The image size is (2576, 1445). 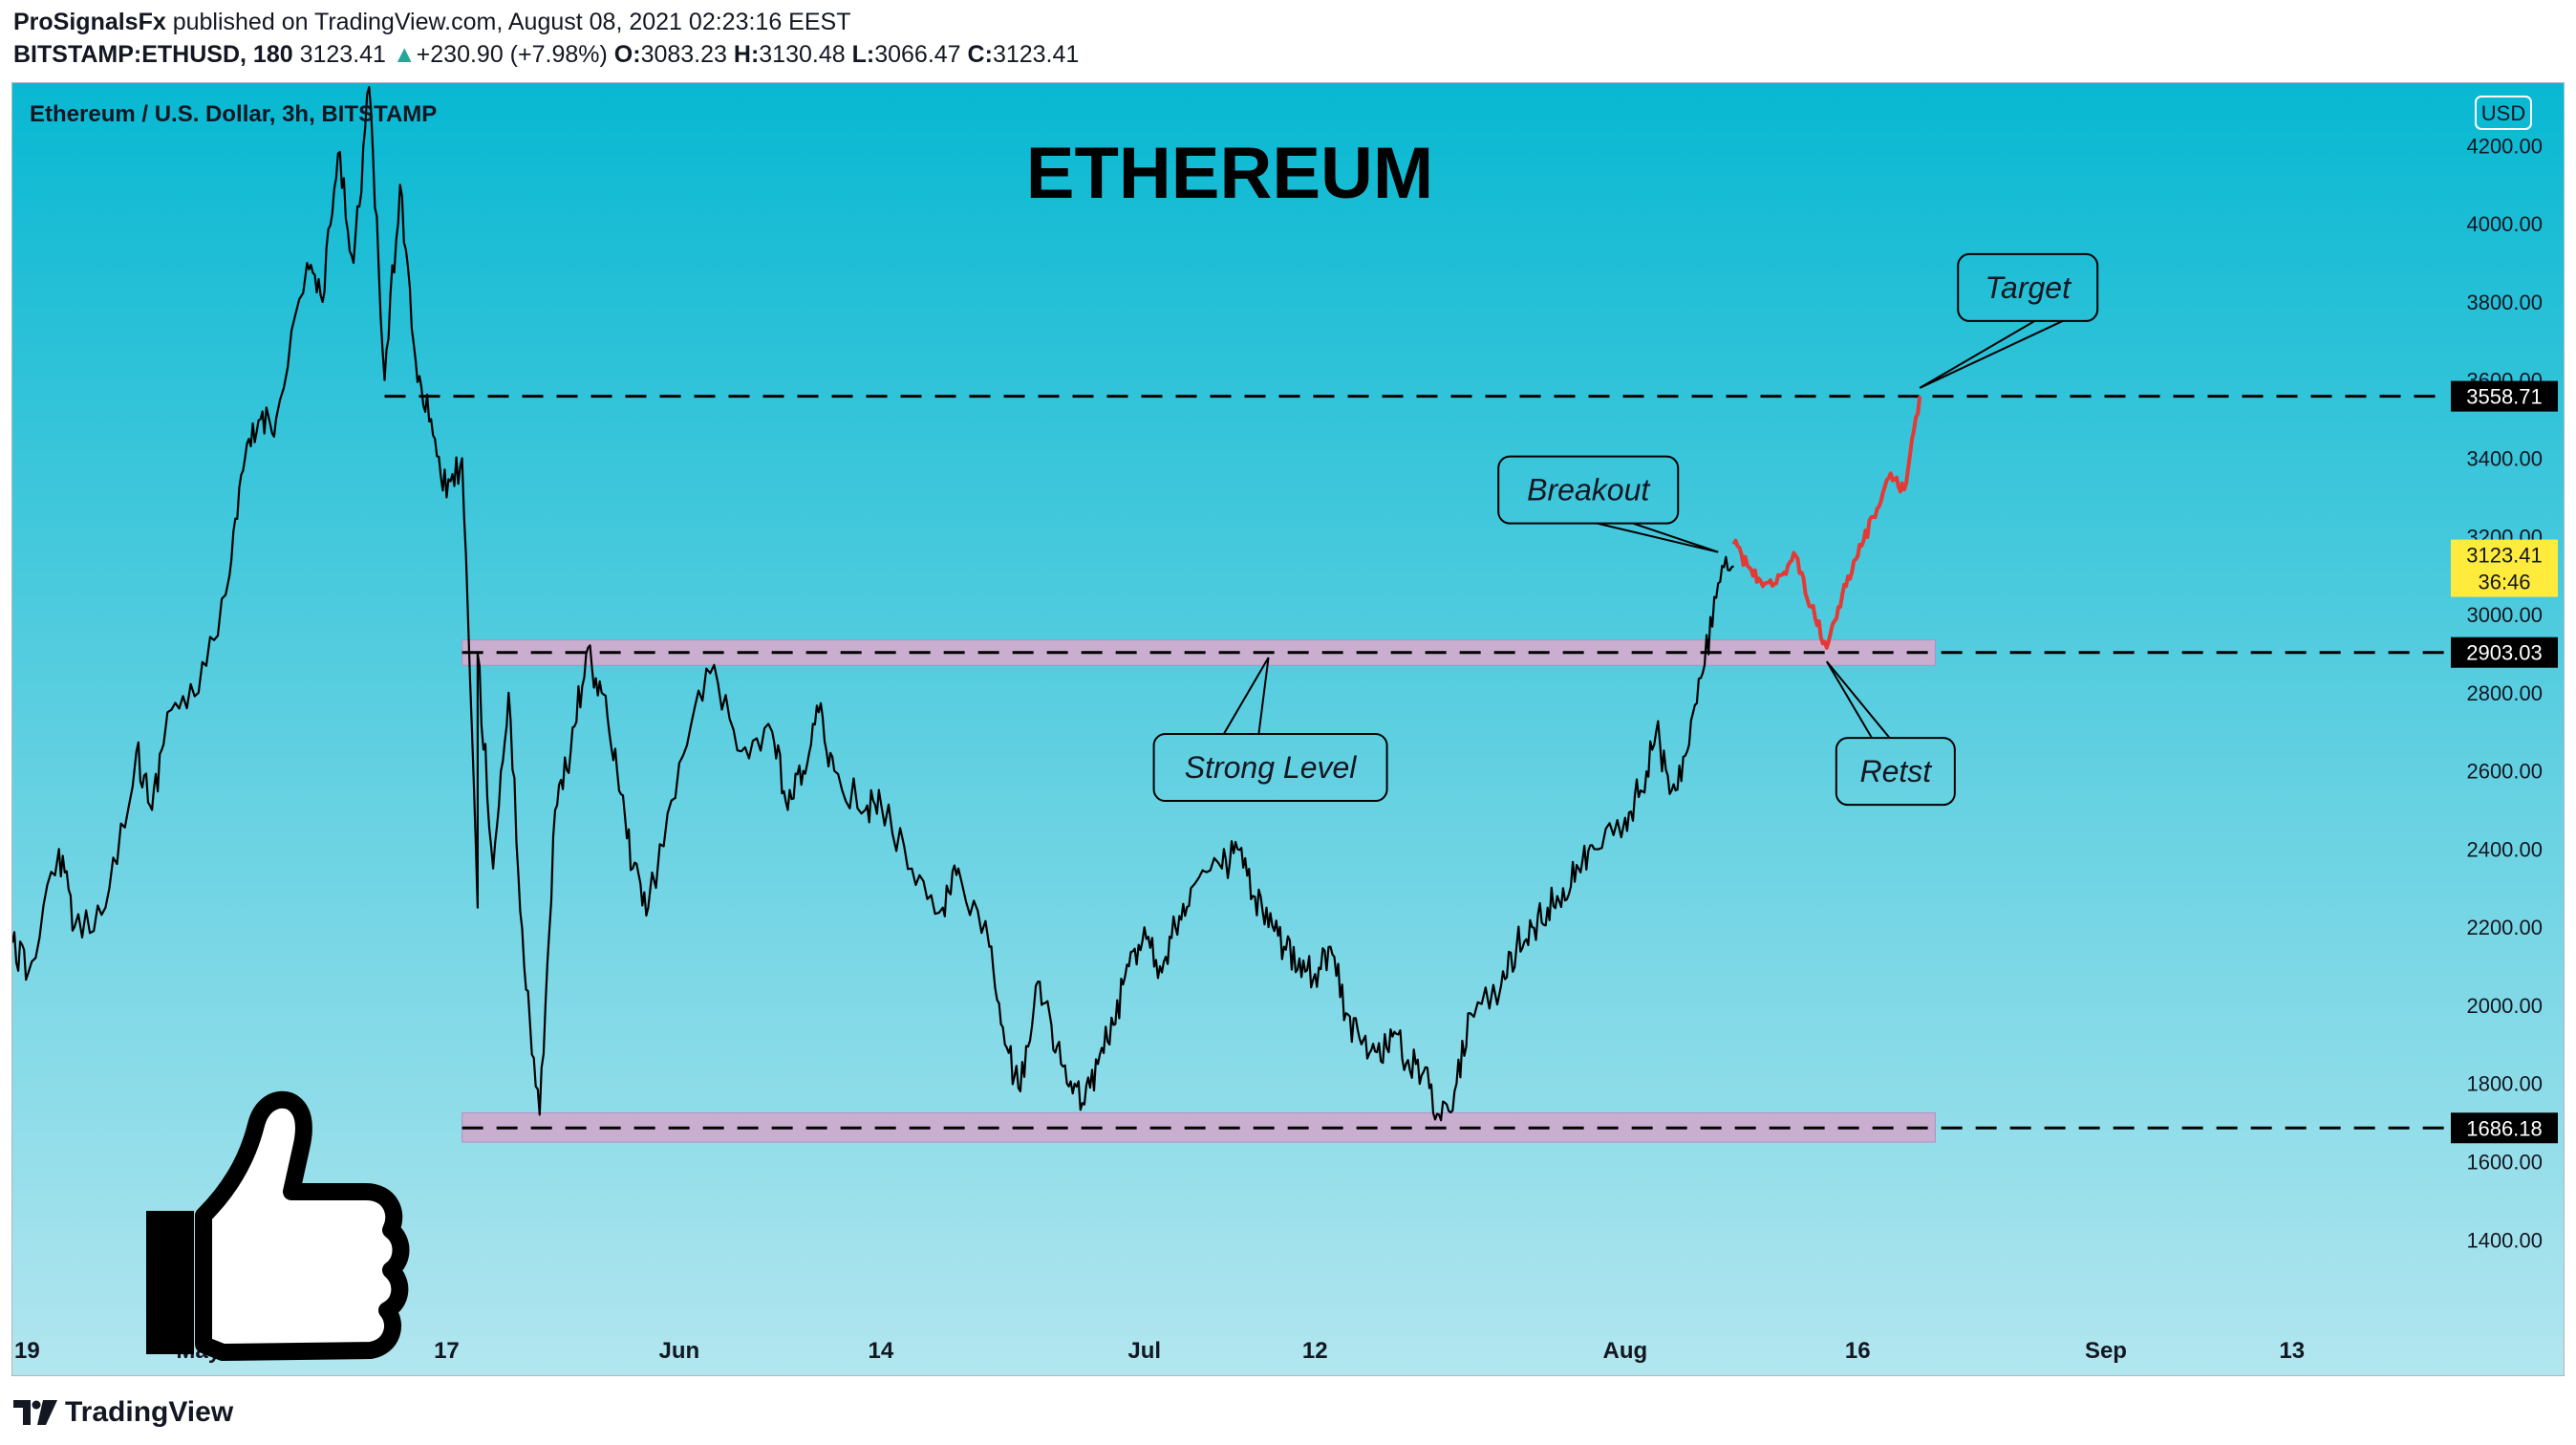 I want to click on low-label: L:, so click(x=863, y=54).